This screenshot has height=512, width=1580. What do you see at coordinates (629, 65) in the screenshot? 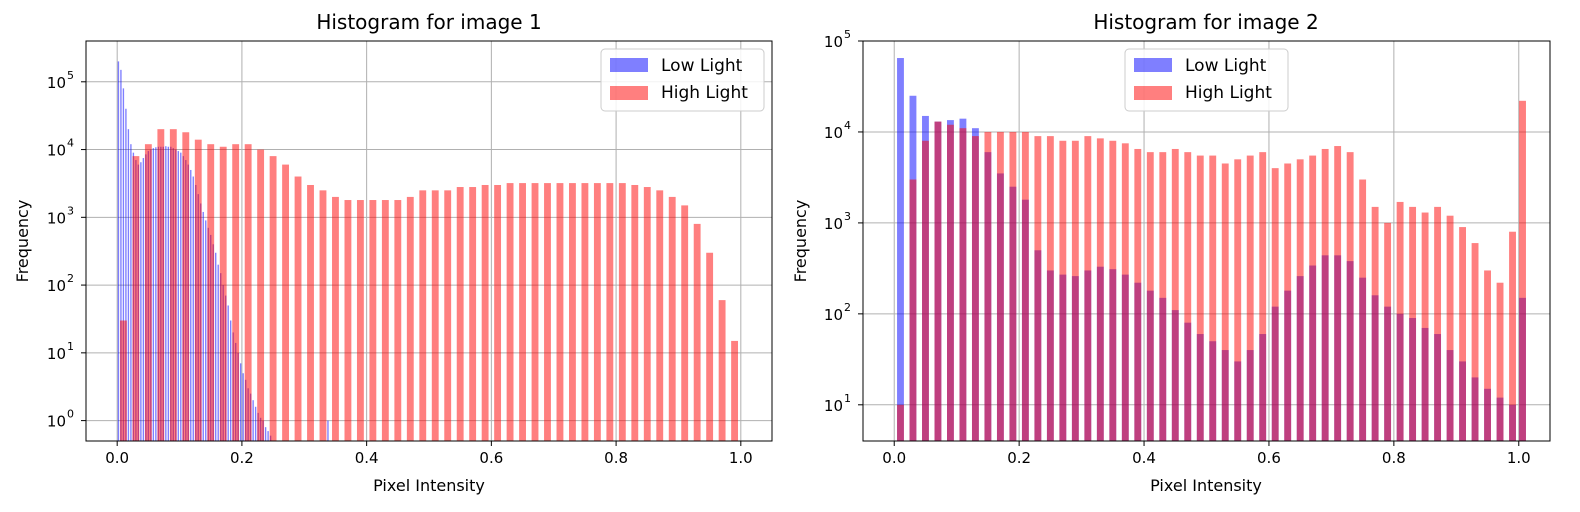
I see `legend-swatch-low-light` at bounding box center [629, 65].